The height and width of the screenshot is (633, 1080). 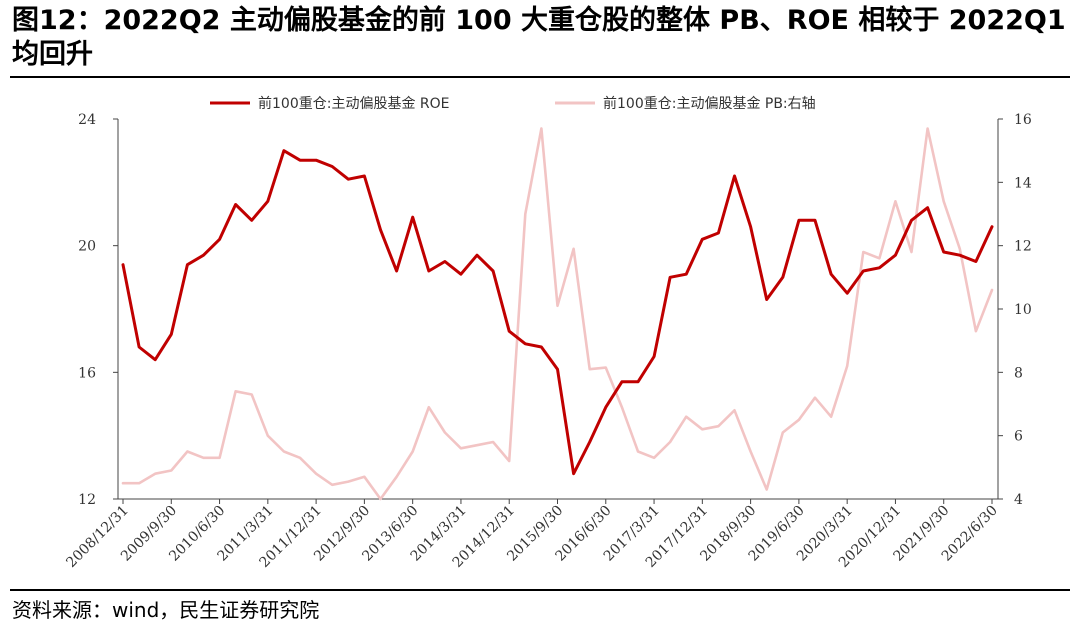 I want to click on left-y-tick-label: 20, so click(x=87, y=247).